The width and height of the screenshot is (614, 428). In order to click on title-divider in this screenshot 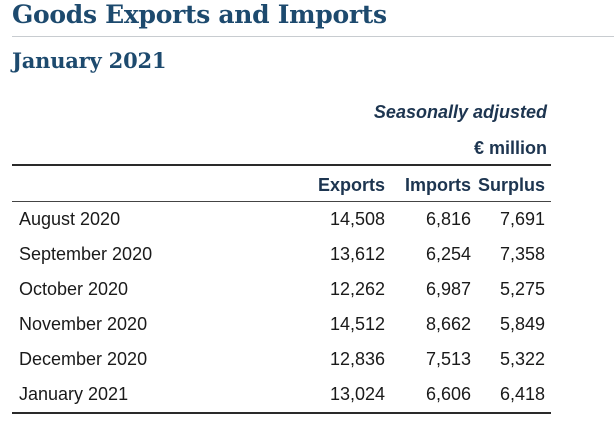, I will do `click(313, 36)`.